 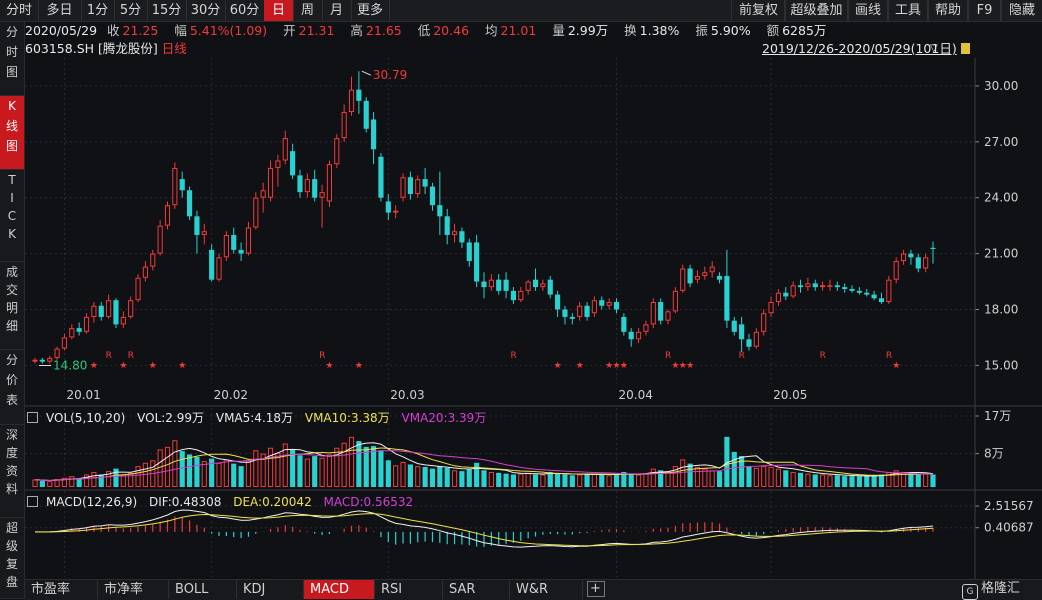 I want to click on period-tab-8: 周, so click(x=308, y=10).